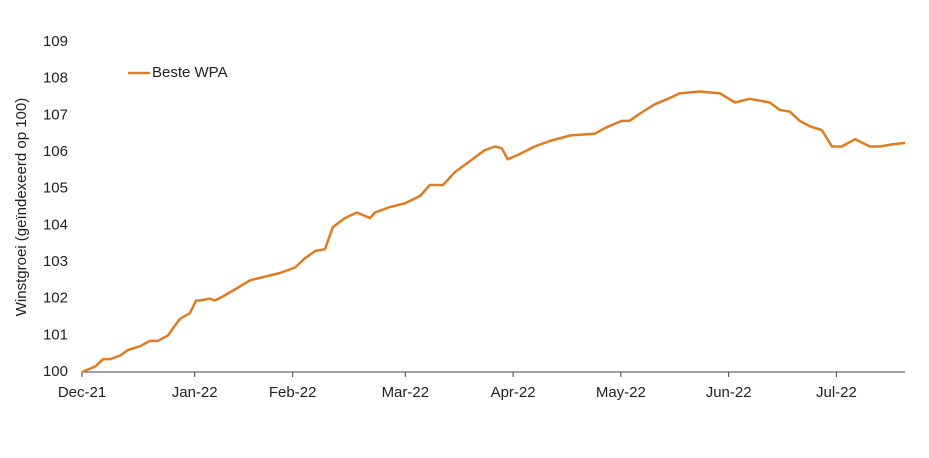  What do you see at coordinates (621, 392) in the screenshot?
I see `x-tick-label: May-22` at bounding box center [621, 392].